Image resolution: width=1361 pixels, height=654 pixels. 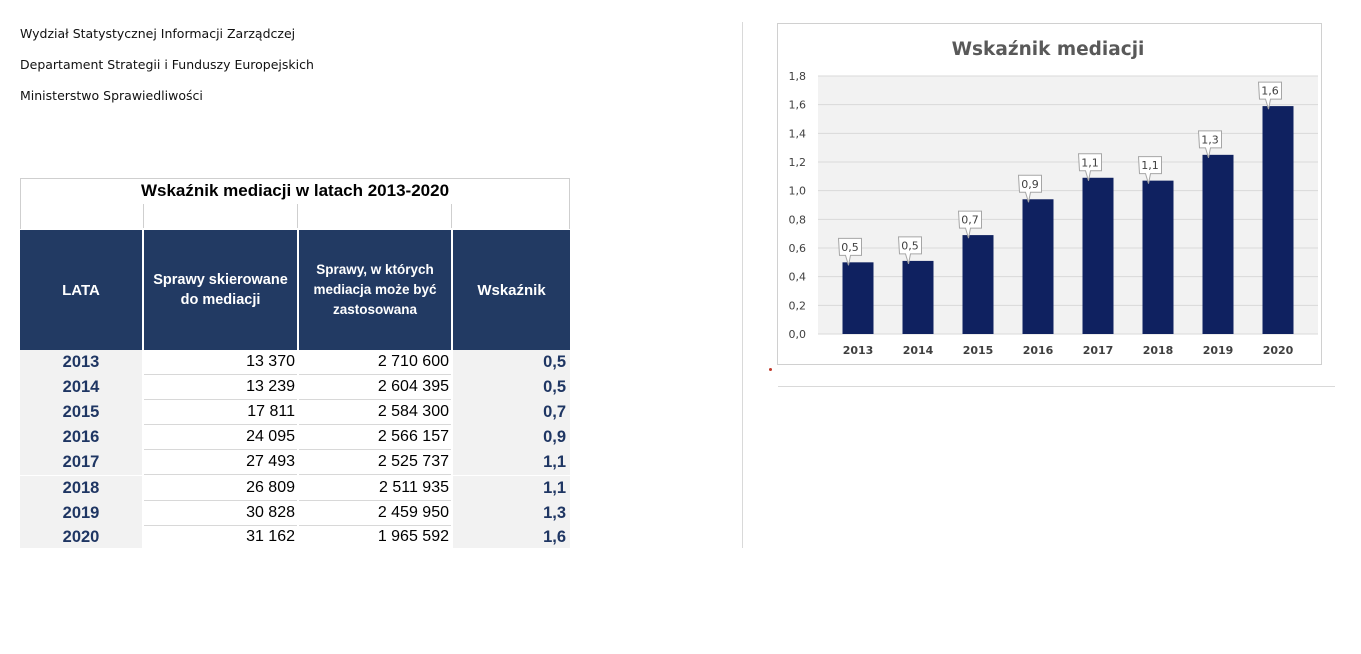 I want to click on cell-year: 2014, so click(x=81, y=387).